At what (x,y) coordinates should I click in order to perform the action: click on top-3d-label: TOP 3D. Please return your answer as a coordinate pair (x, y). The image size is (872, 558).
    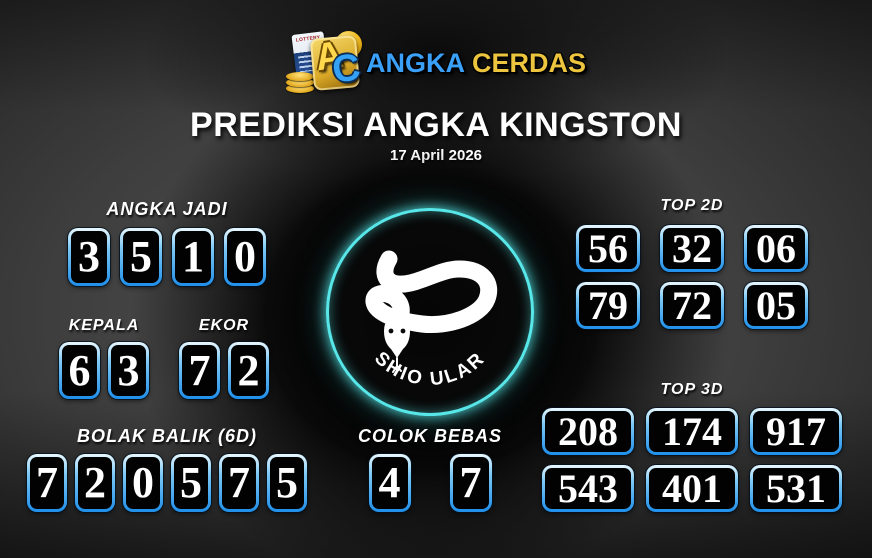
    Looking at the image, I should click on (692, 389).